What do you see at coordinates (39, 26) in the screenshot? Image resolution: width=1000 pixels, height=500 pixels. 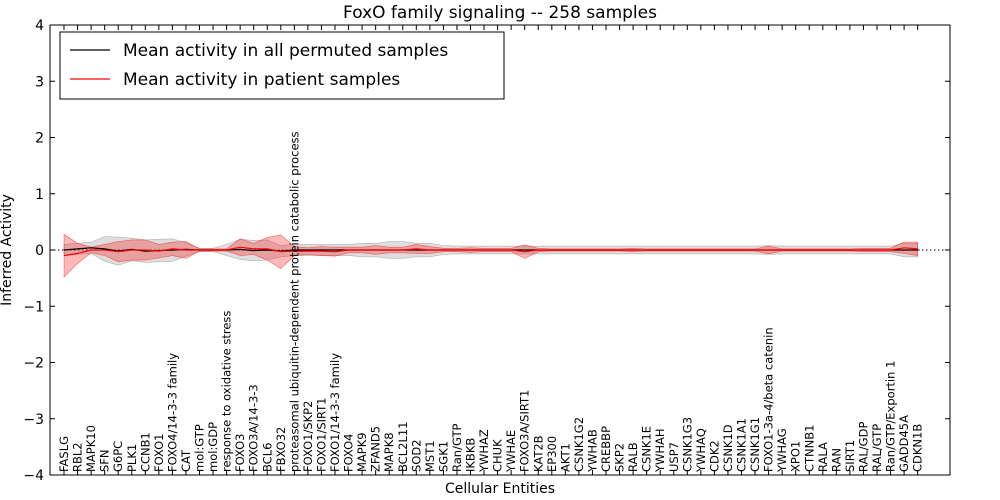 I see `y-tick-label: 4` at bounding box center [39, 26].